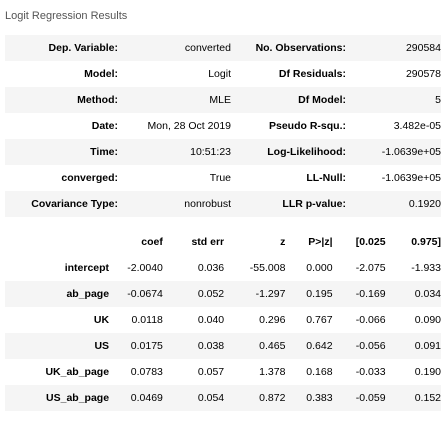 The width and height of the screenshot is (446, 436). Describe the element at coordinates (189, 126) in the screenshot. I see `summary-value: Mon, 28 Oct 2019` at that location.